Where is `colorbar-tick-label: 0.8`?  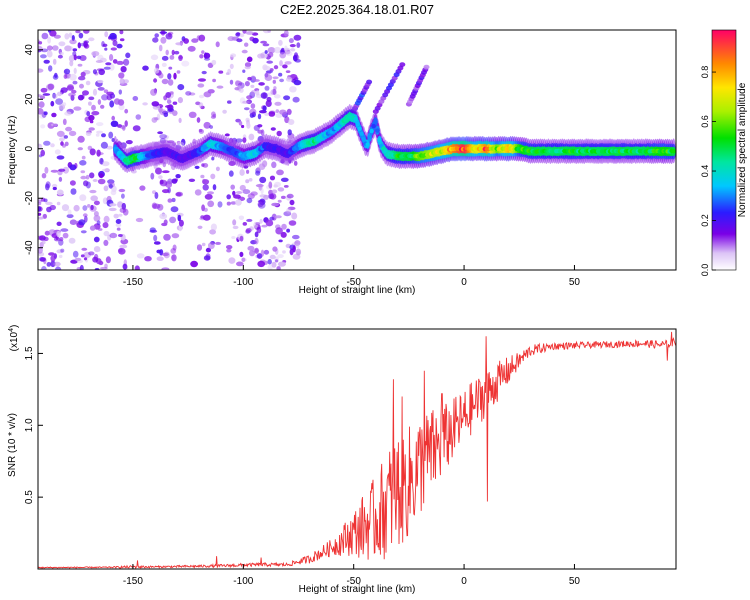 colorbar-tick-label: 0.8 is located at coordinates (705, 72).